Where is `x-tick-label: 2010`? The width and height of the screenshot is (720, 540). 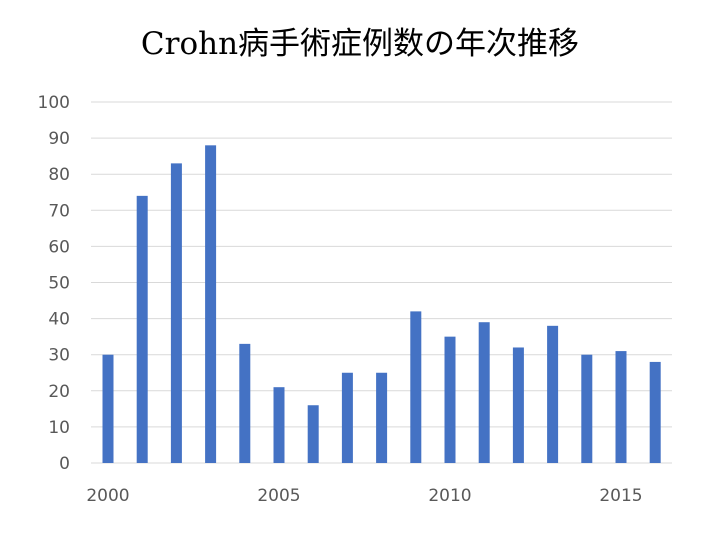
x-tick-label: 2010 is located at coordinates (449, 496).